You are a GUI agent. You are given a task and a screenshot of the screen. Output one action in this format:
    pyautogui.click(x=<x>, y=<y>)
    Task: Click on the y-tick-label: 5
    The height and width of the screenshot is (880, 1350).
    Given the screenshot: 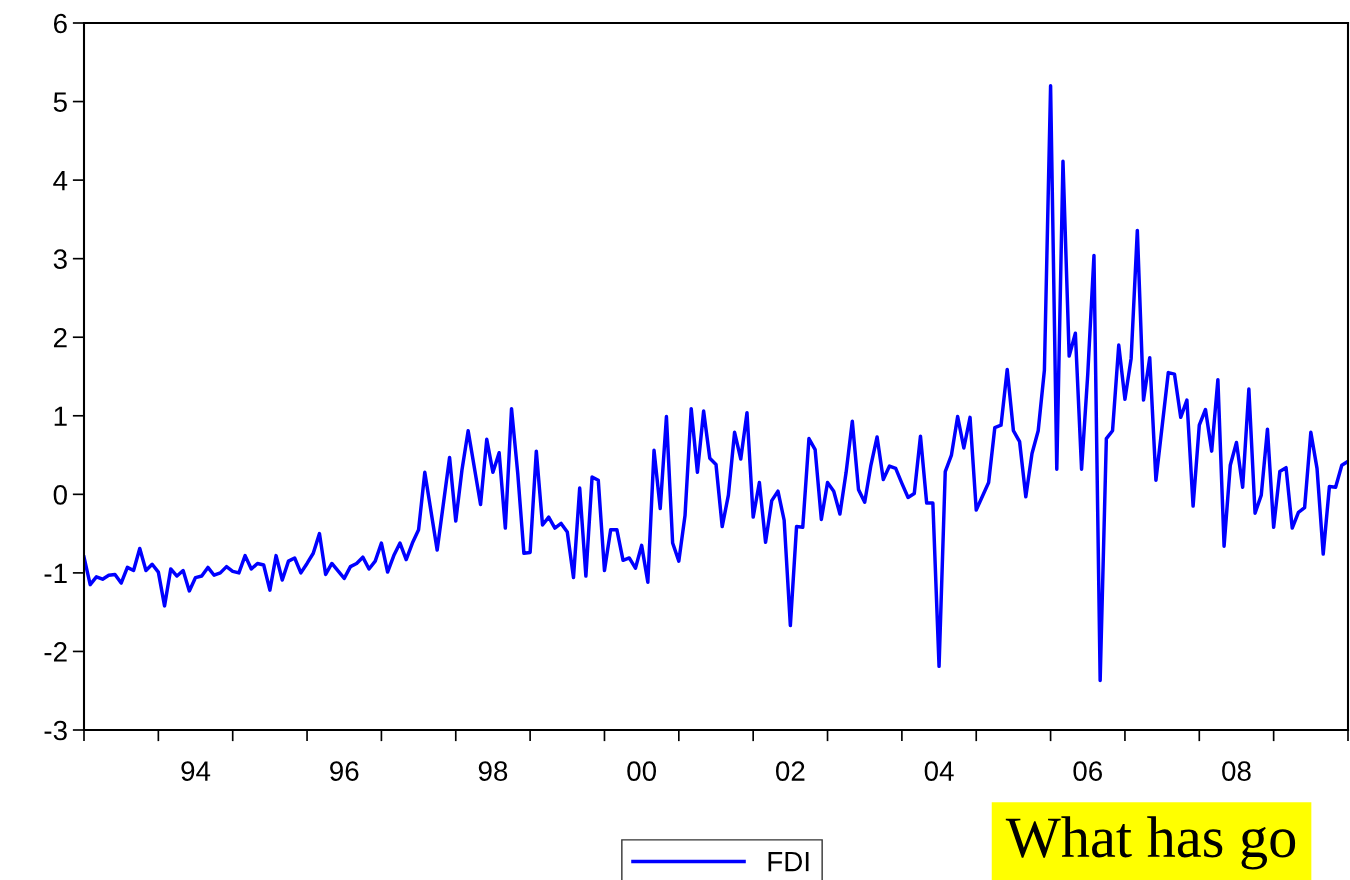 What is the action you would take?
    pyautogui.click(x=60, y=102)
    